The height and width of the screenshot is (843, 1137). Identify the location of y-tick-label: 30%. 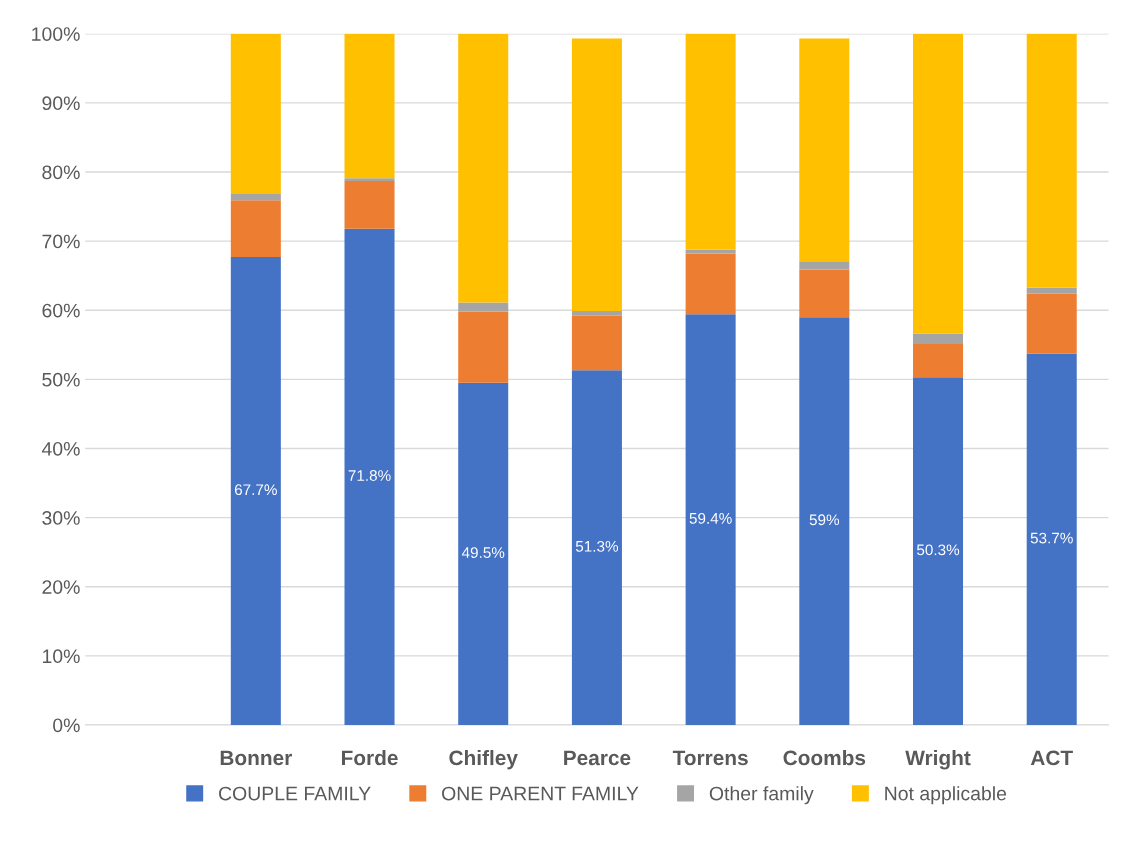
(61, 518).